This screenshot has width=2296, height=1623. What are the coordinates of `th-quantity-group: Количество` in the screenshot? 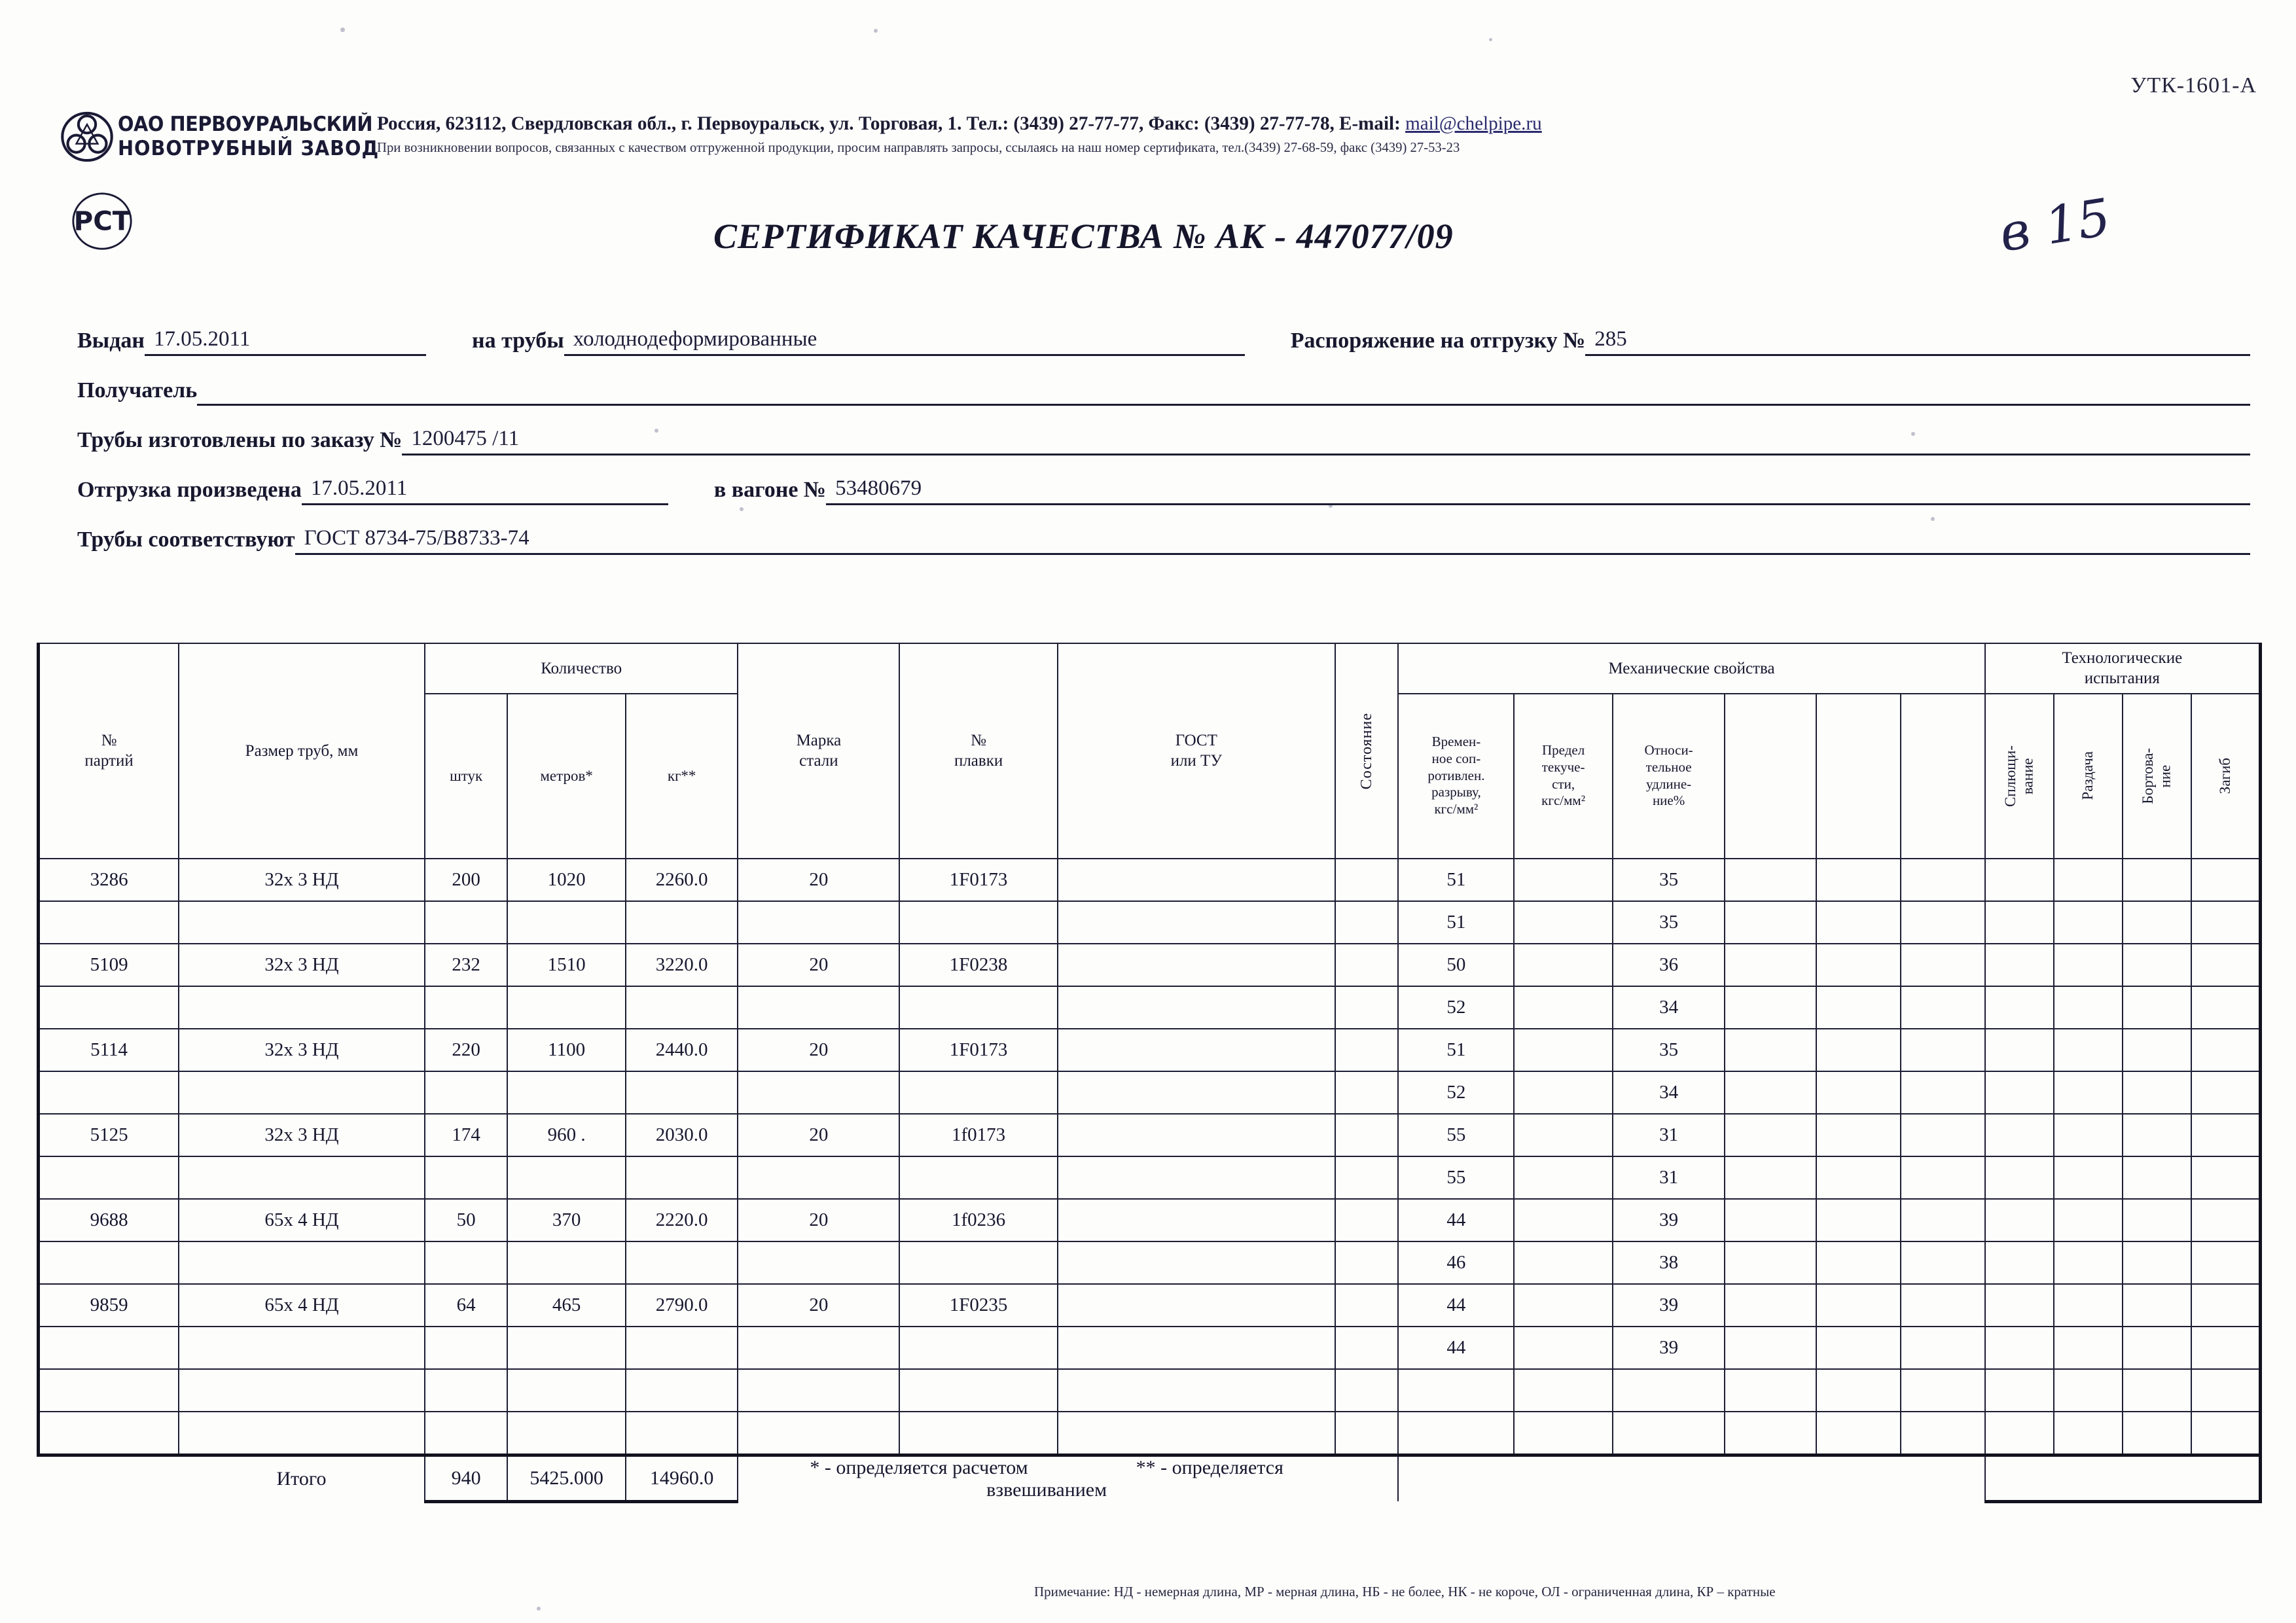 It's located at (581, 668).